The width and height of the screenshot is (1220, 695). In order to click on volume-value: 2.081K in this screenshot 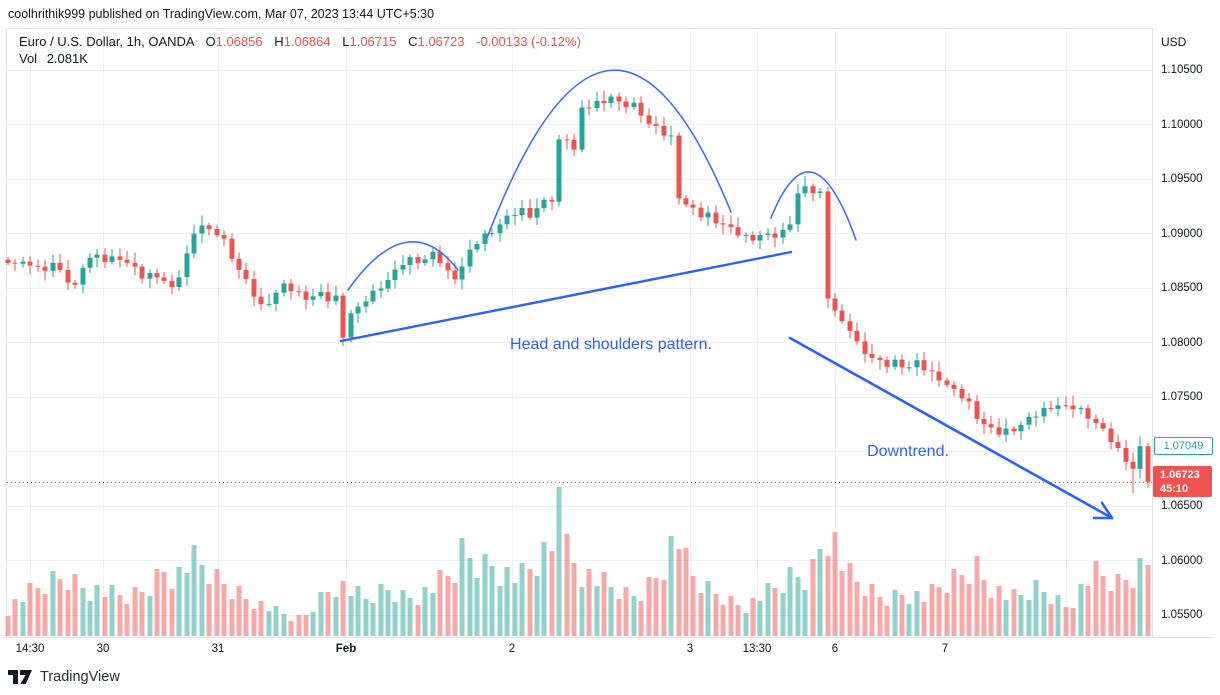, I will do `click(67, 58)`.